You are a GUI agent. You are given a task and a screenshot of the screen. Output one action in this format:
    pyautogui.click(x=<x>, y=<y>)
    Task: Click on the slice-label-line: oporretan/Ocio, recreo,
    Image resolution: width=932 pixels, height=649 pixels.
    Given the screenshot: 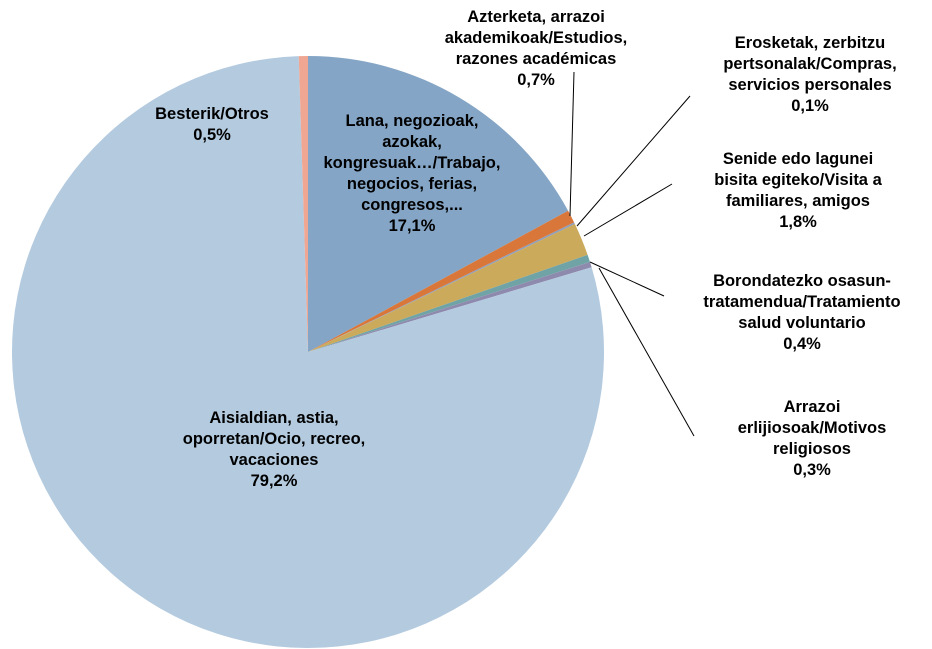 What is the action you would take?
    pyautogui.click(x=274, y=439)
    